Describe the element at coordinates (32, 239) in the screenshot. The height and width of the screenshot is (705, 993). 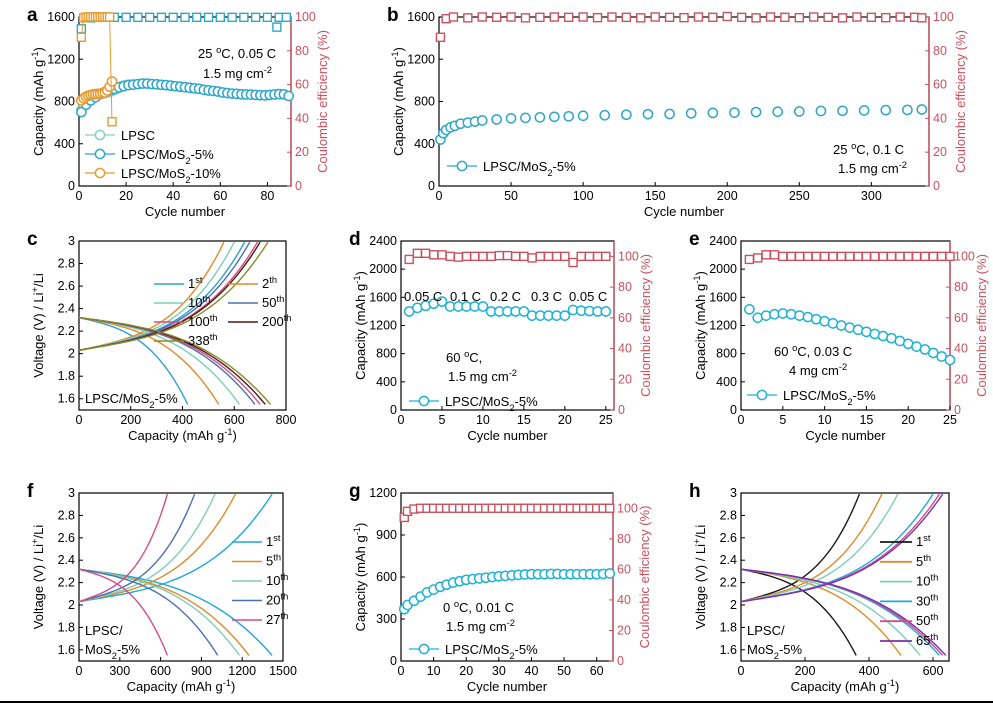
I see `panel-letter: c` at that location.